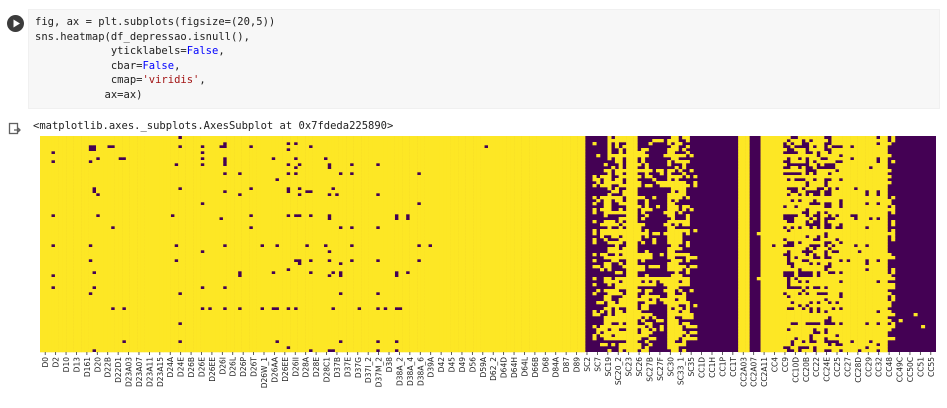 This screenshot has height=408, width=947. What do you see at coordinates (15, 23) in the screenshot?
I see `run-cell-button` at bounding box center [15, 23].